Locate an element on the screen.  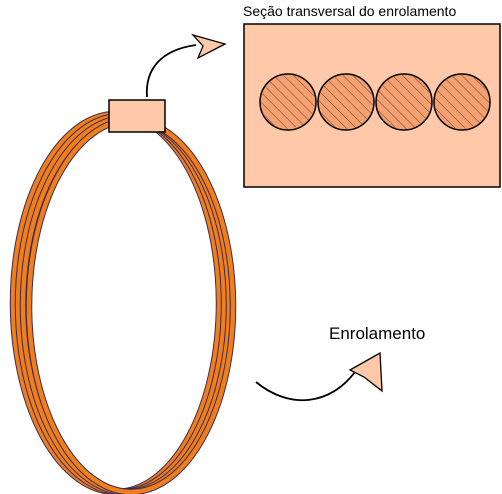
zoom-arrow is located at coordinates (186, 65).